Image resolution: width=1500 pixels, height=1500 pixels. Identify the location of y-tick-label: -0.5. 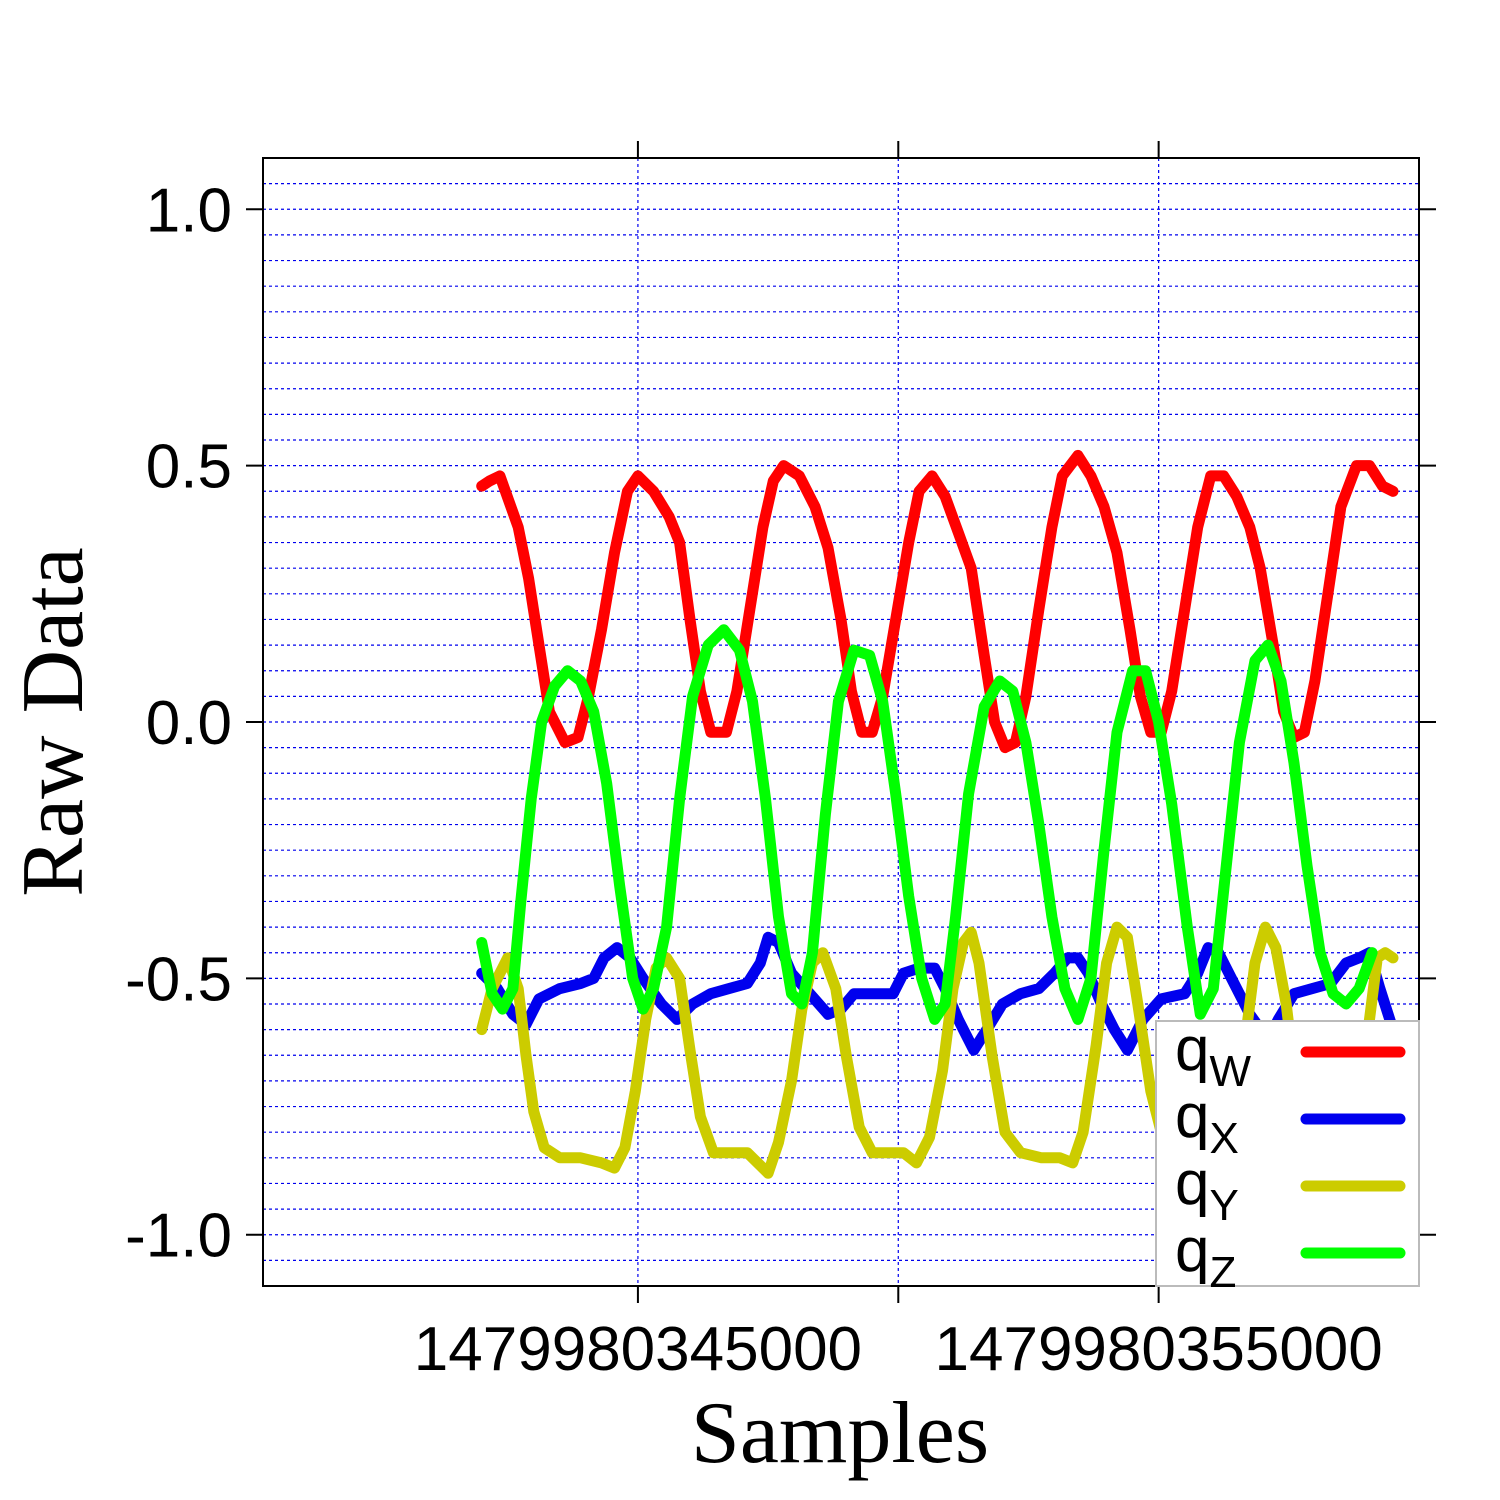
(178, 979).